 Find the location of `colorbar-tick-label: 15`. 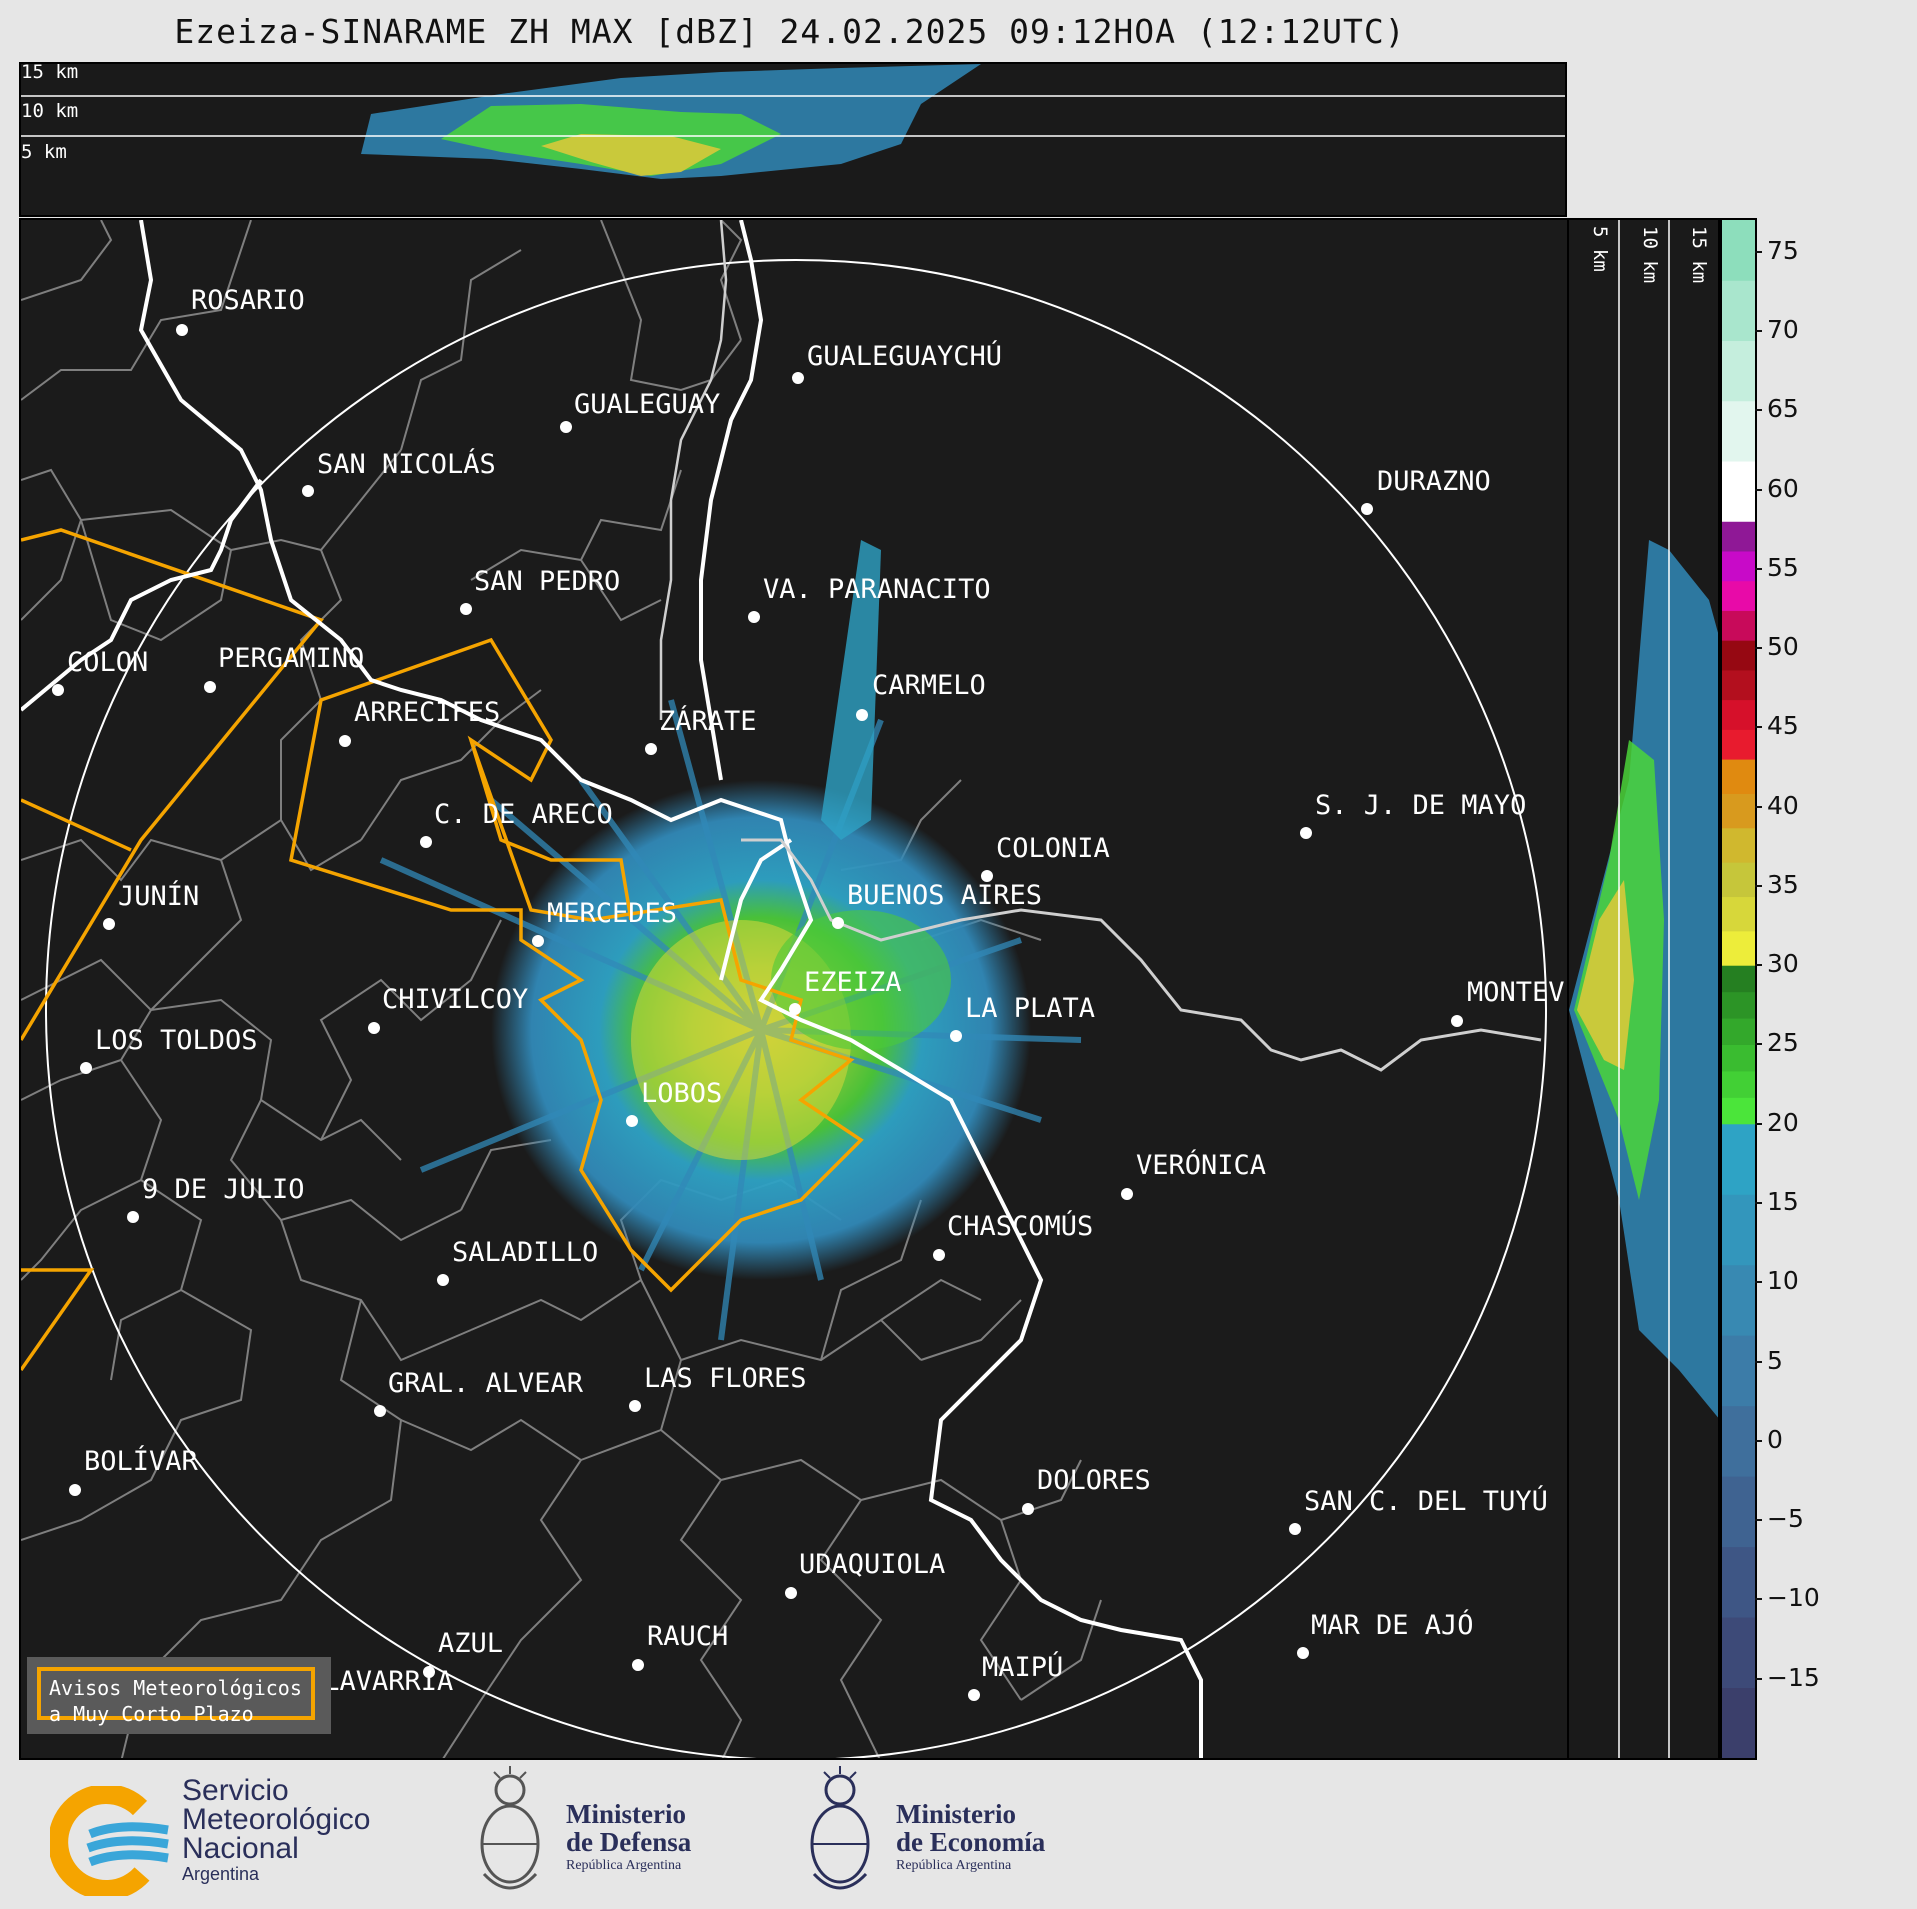

colorbar-tick-label: 15 is located at coordinates (1783, 1202).